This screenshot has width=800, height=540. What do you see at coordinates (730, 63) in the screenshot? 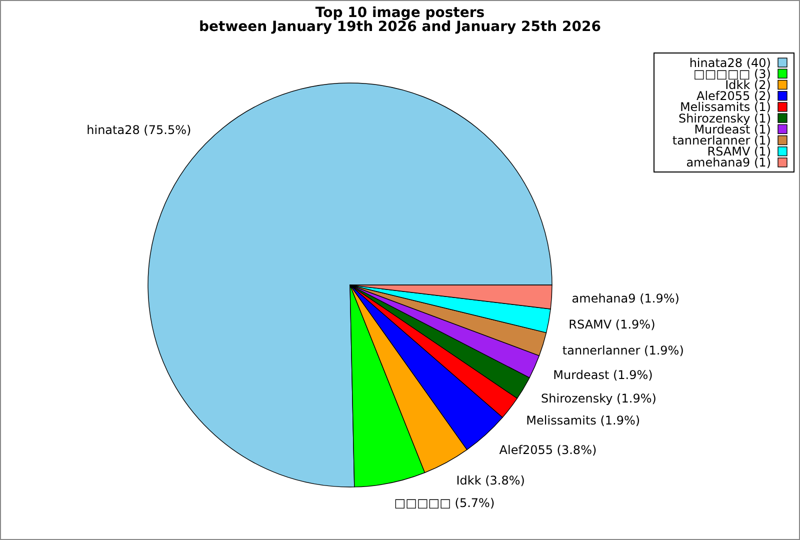
I see `legend-label: hinata28 (40)` at bounding box center [730, 63].